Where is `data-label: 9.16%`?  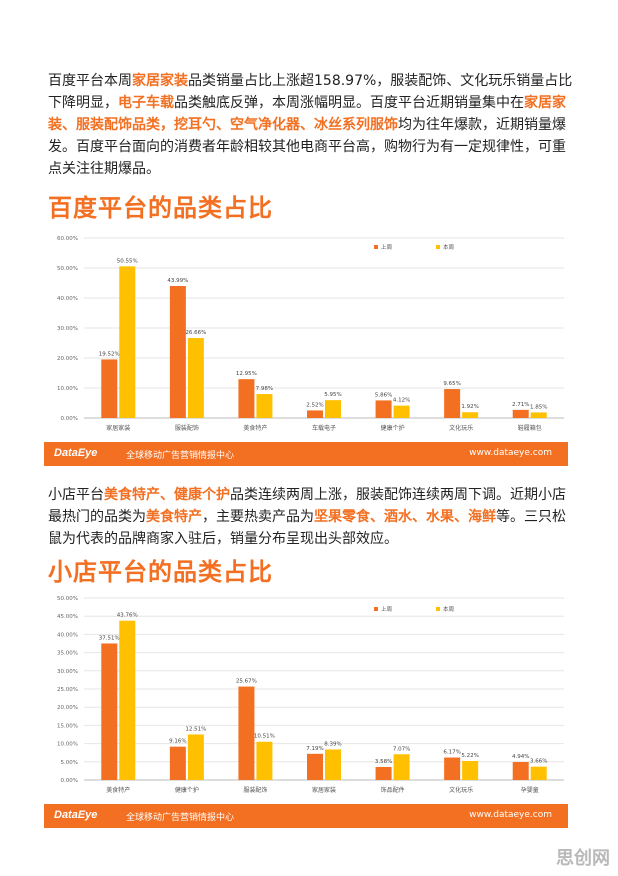 data-label: 9.16% is located at coordinates (177, 742).